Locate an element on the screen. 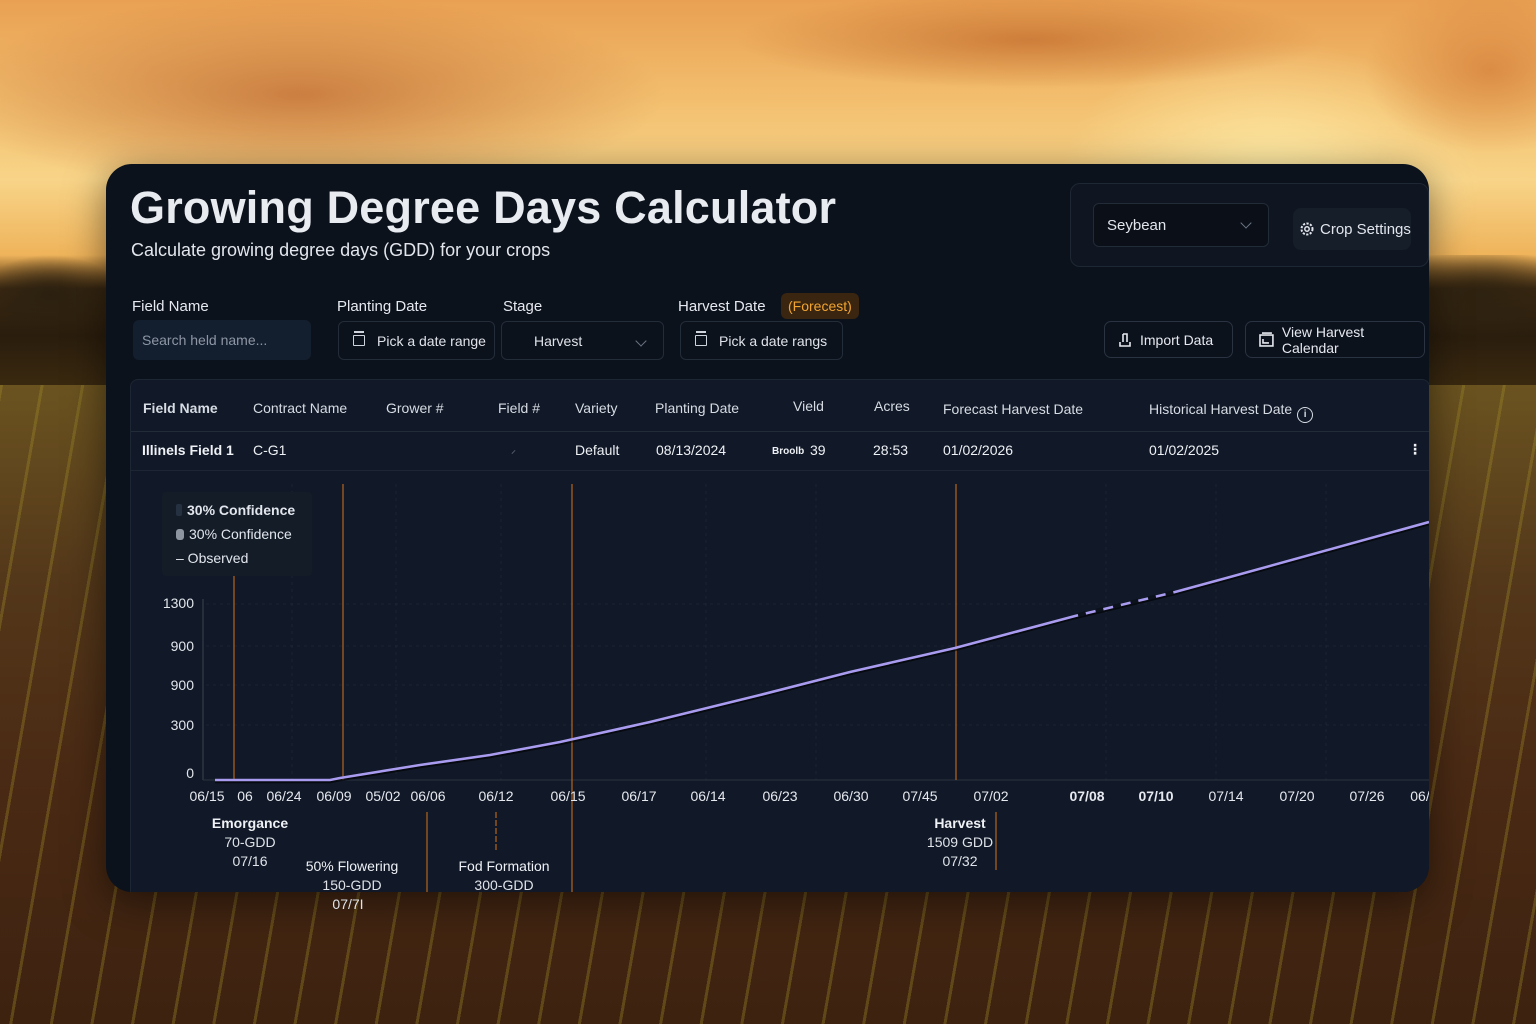  chart-legend: 30% Confidence 30% Confidence – Observed is located at coordinates (237, 534).